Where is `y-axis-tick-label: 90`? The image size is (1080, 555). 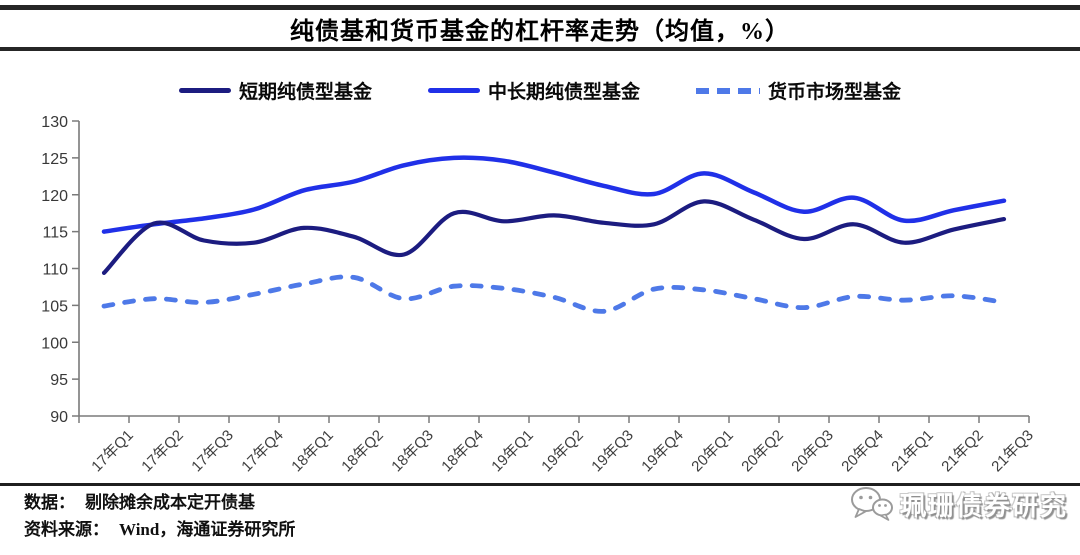
y-axis-tick-label: 90 is located at coordinates (59, 417).